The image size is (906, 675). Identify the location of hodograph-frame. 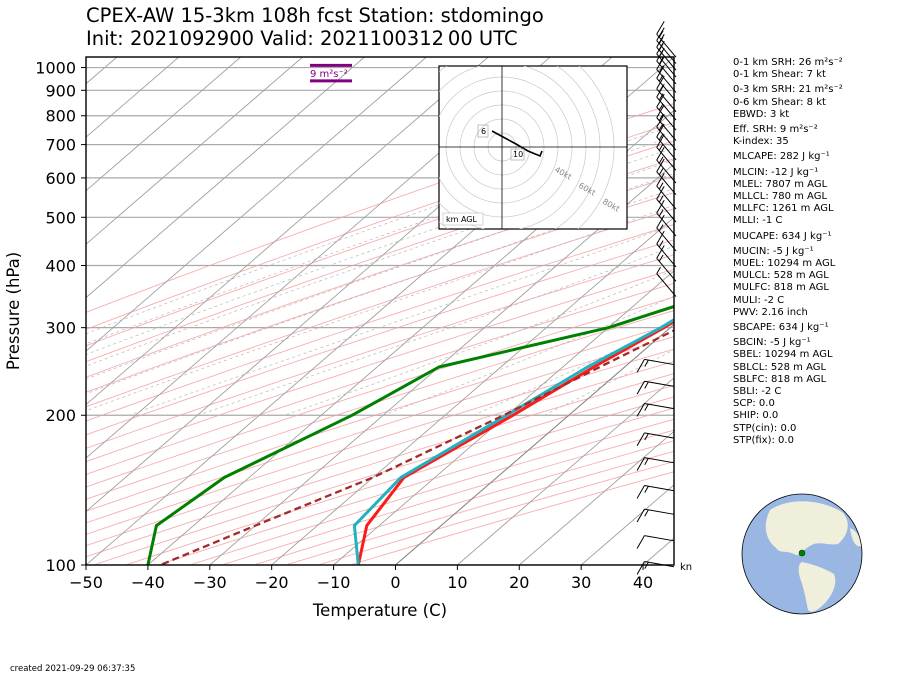
(533, 147).